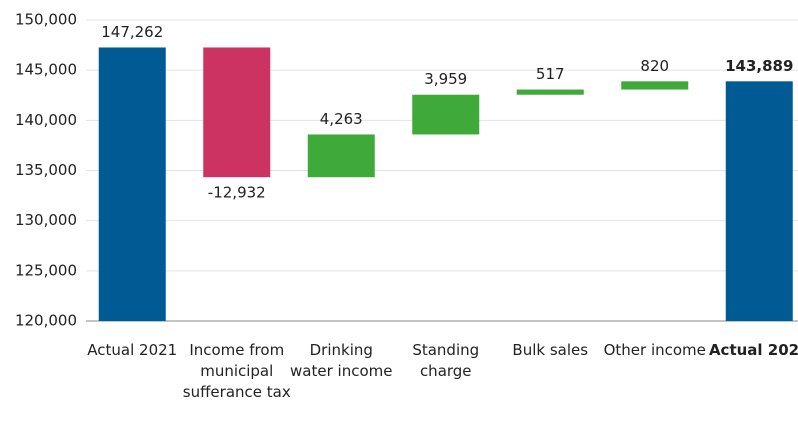 The height and width of the screenshot is (425, 798). Describe the element at coordinates (132, 350) in the screenshot. I see `x-tick-label: Actual 2021` at that location.